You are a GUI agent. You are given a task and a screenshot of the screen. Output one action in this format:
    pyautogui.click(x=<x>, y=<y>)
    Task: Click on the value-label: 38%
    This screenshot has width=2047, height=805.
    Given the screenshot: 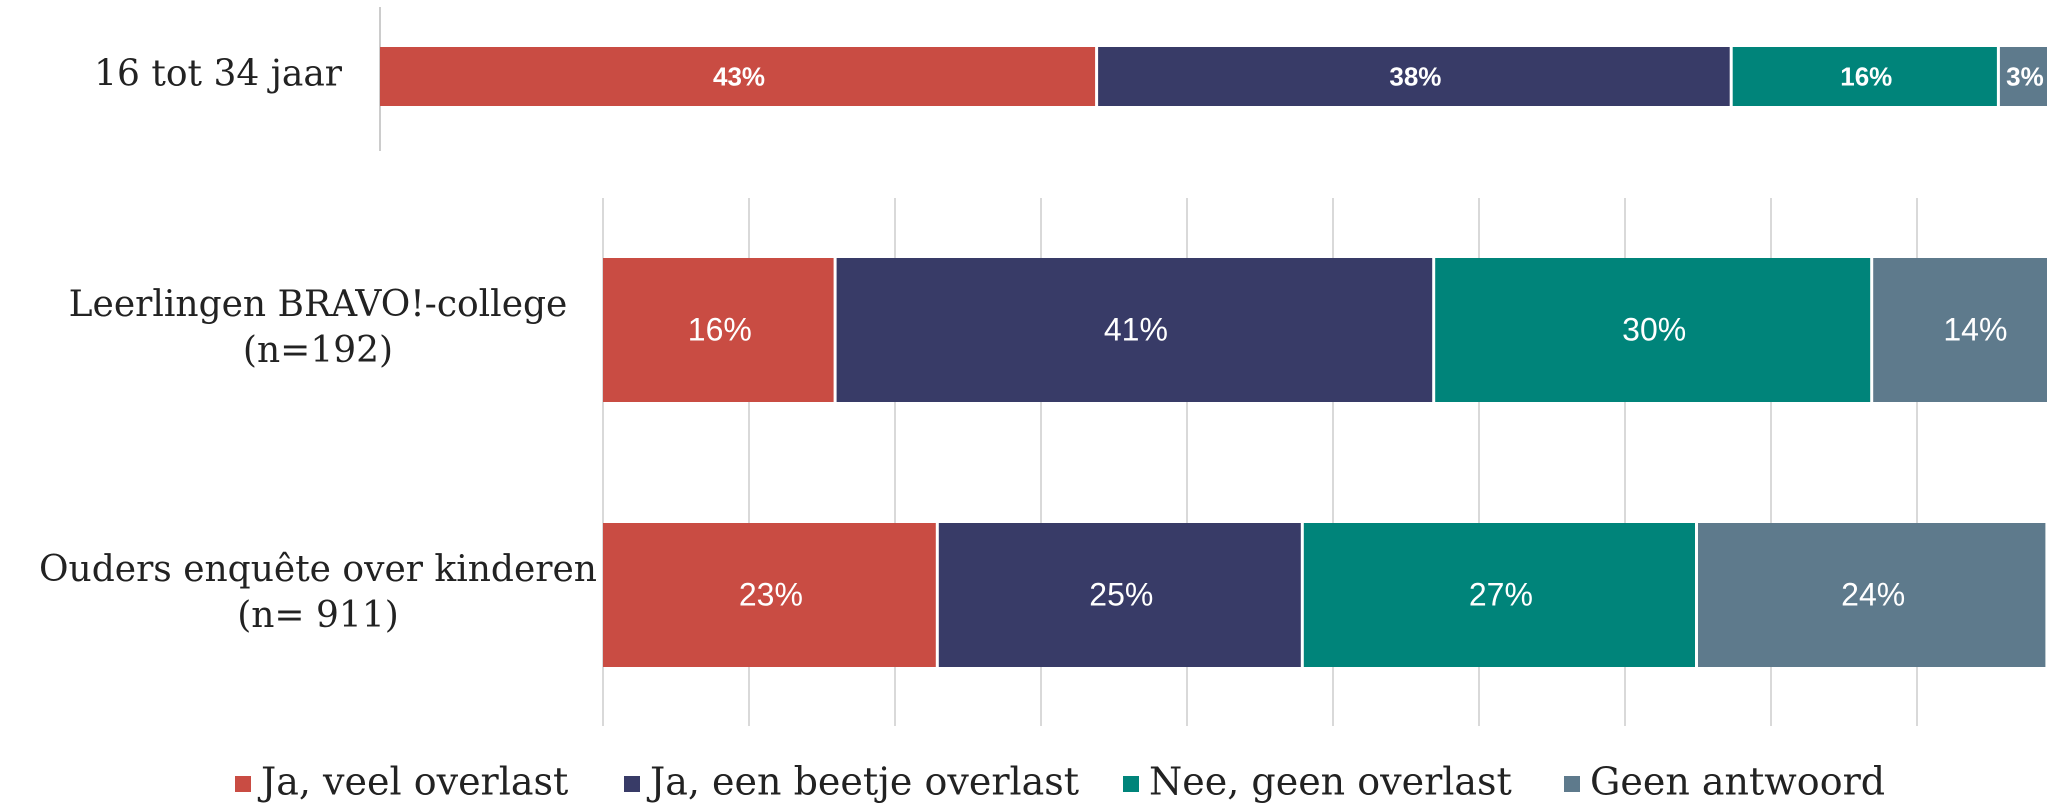 What is the action you would take?
    pyautogui.click(x=1415, y=76)
    